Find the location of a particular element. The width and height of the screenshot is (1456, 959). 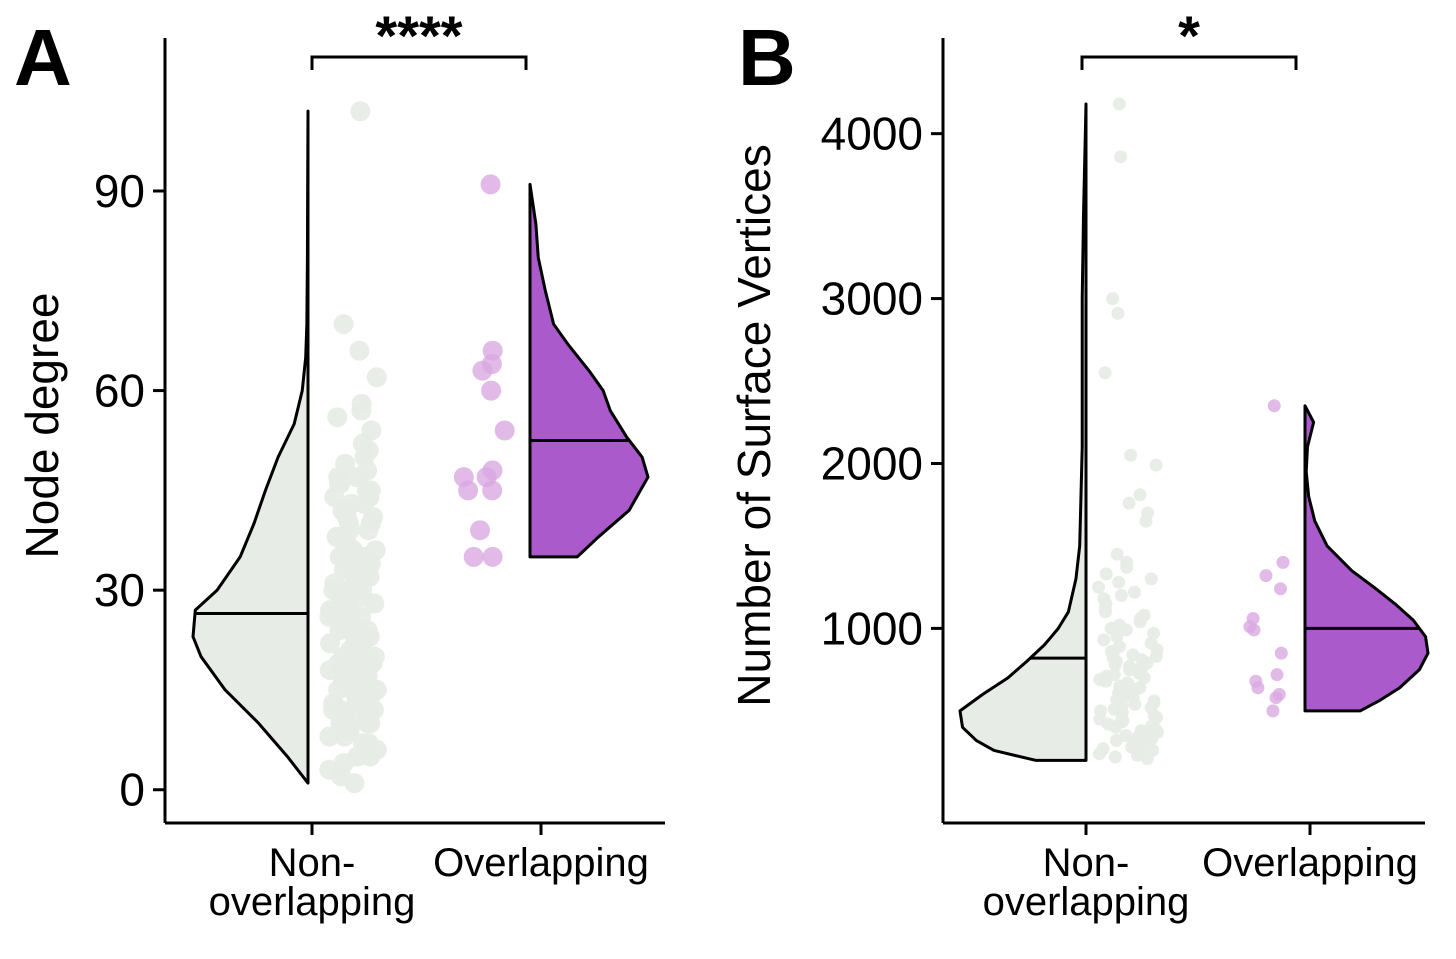

panel-letter: A is located at coordinates (43, 57).